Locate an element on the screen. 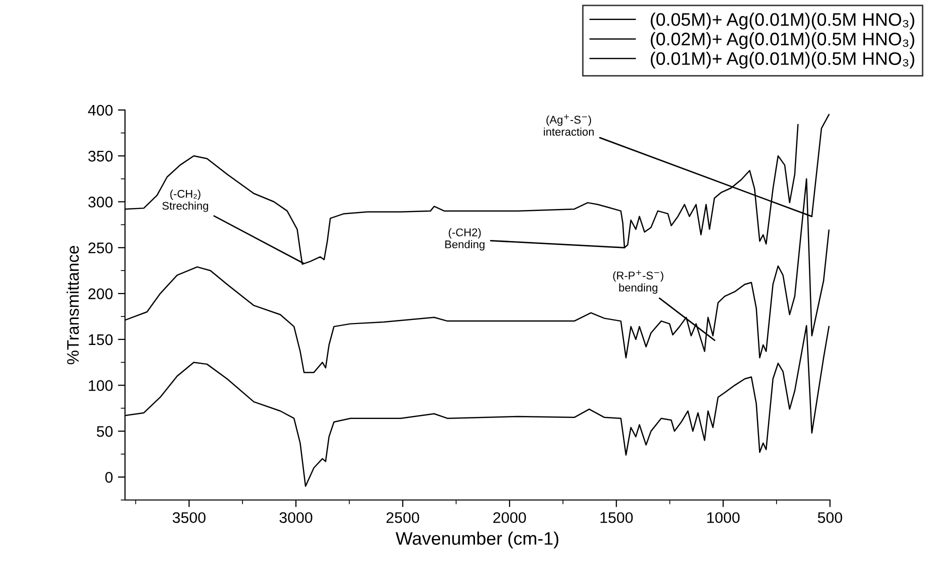  x-tick-label: 500 is located at coordinates (830, 518).